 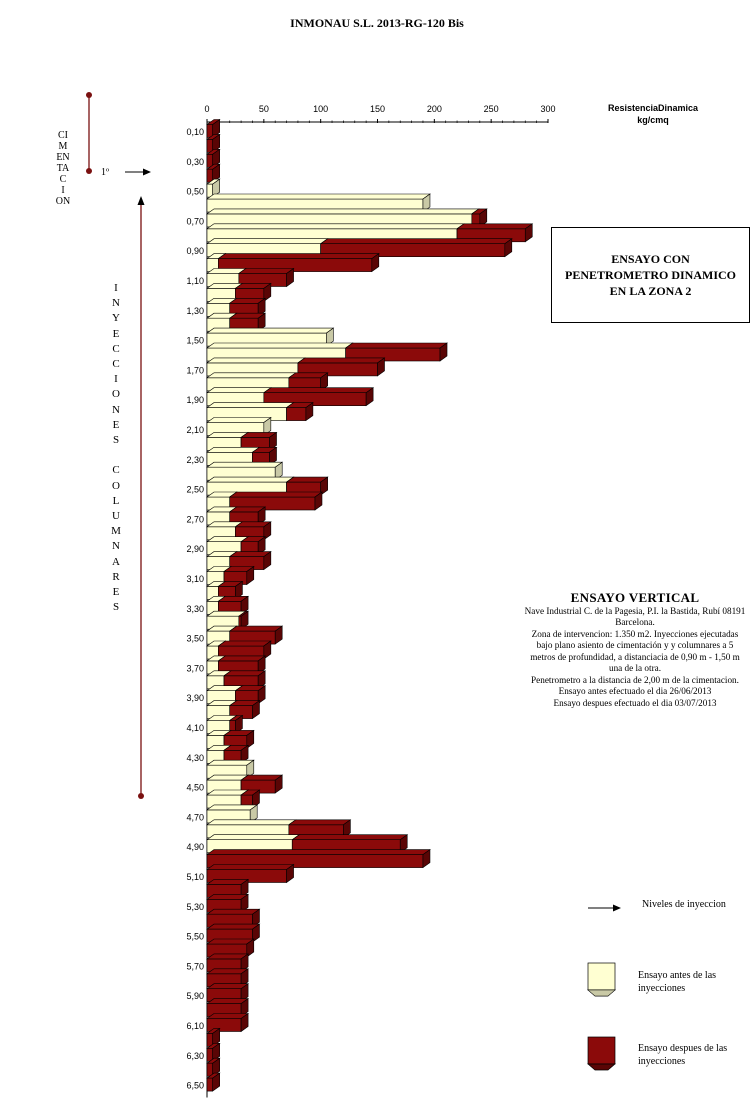 What do you see at coordinates (195, 579) in the screenshot?
I see `depth-tick-label: 3,10` at bounding box center [195, 579].